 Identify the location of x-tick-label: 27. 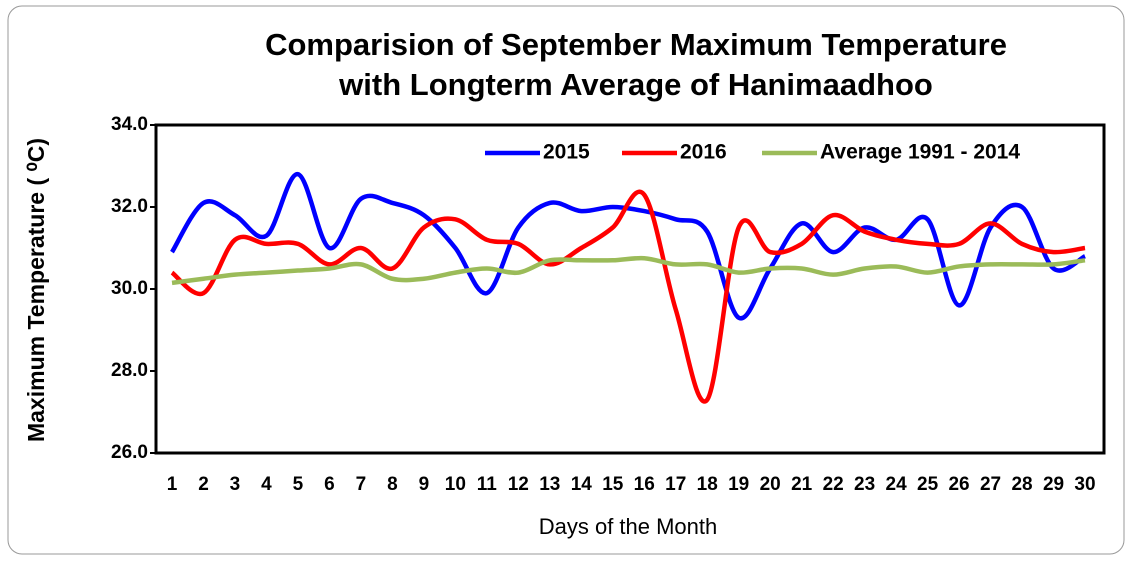
(990, 484).